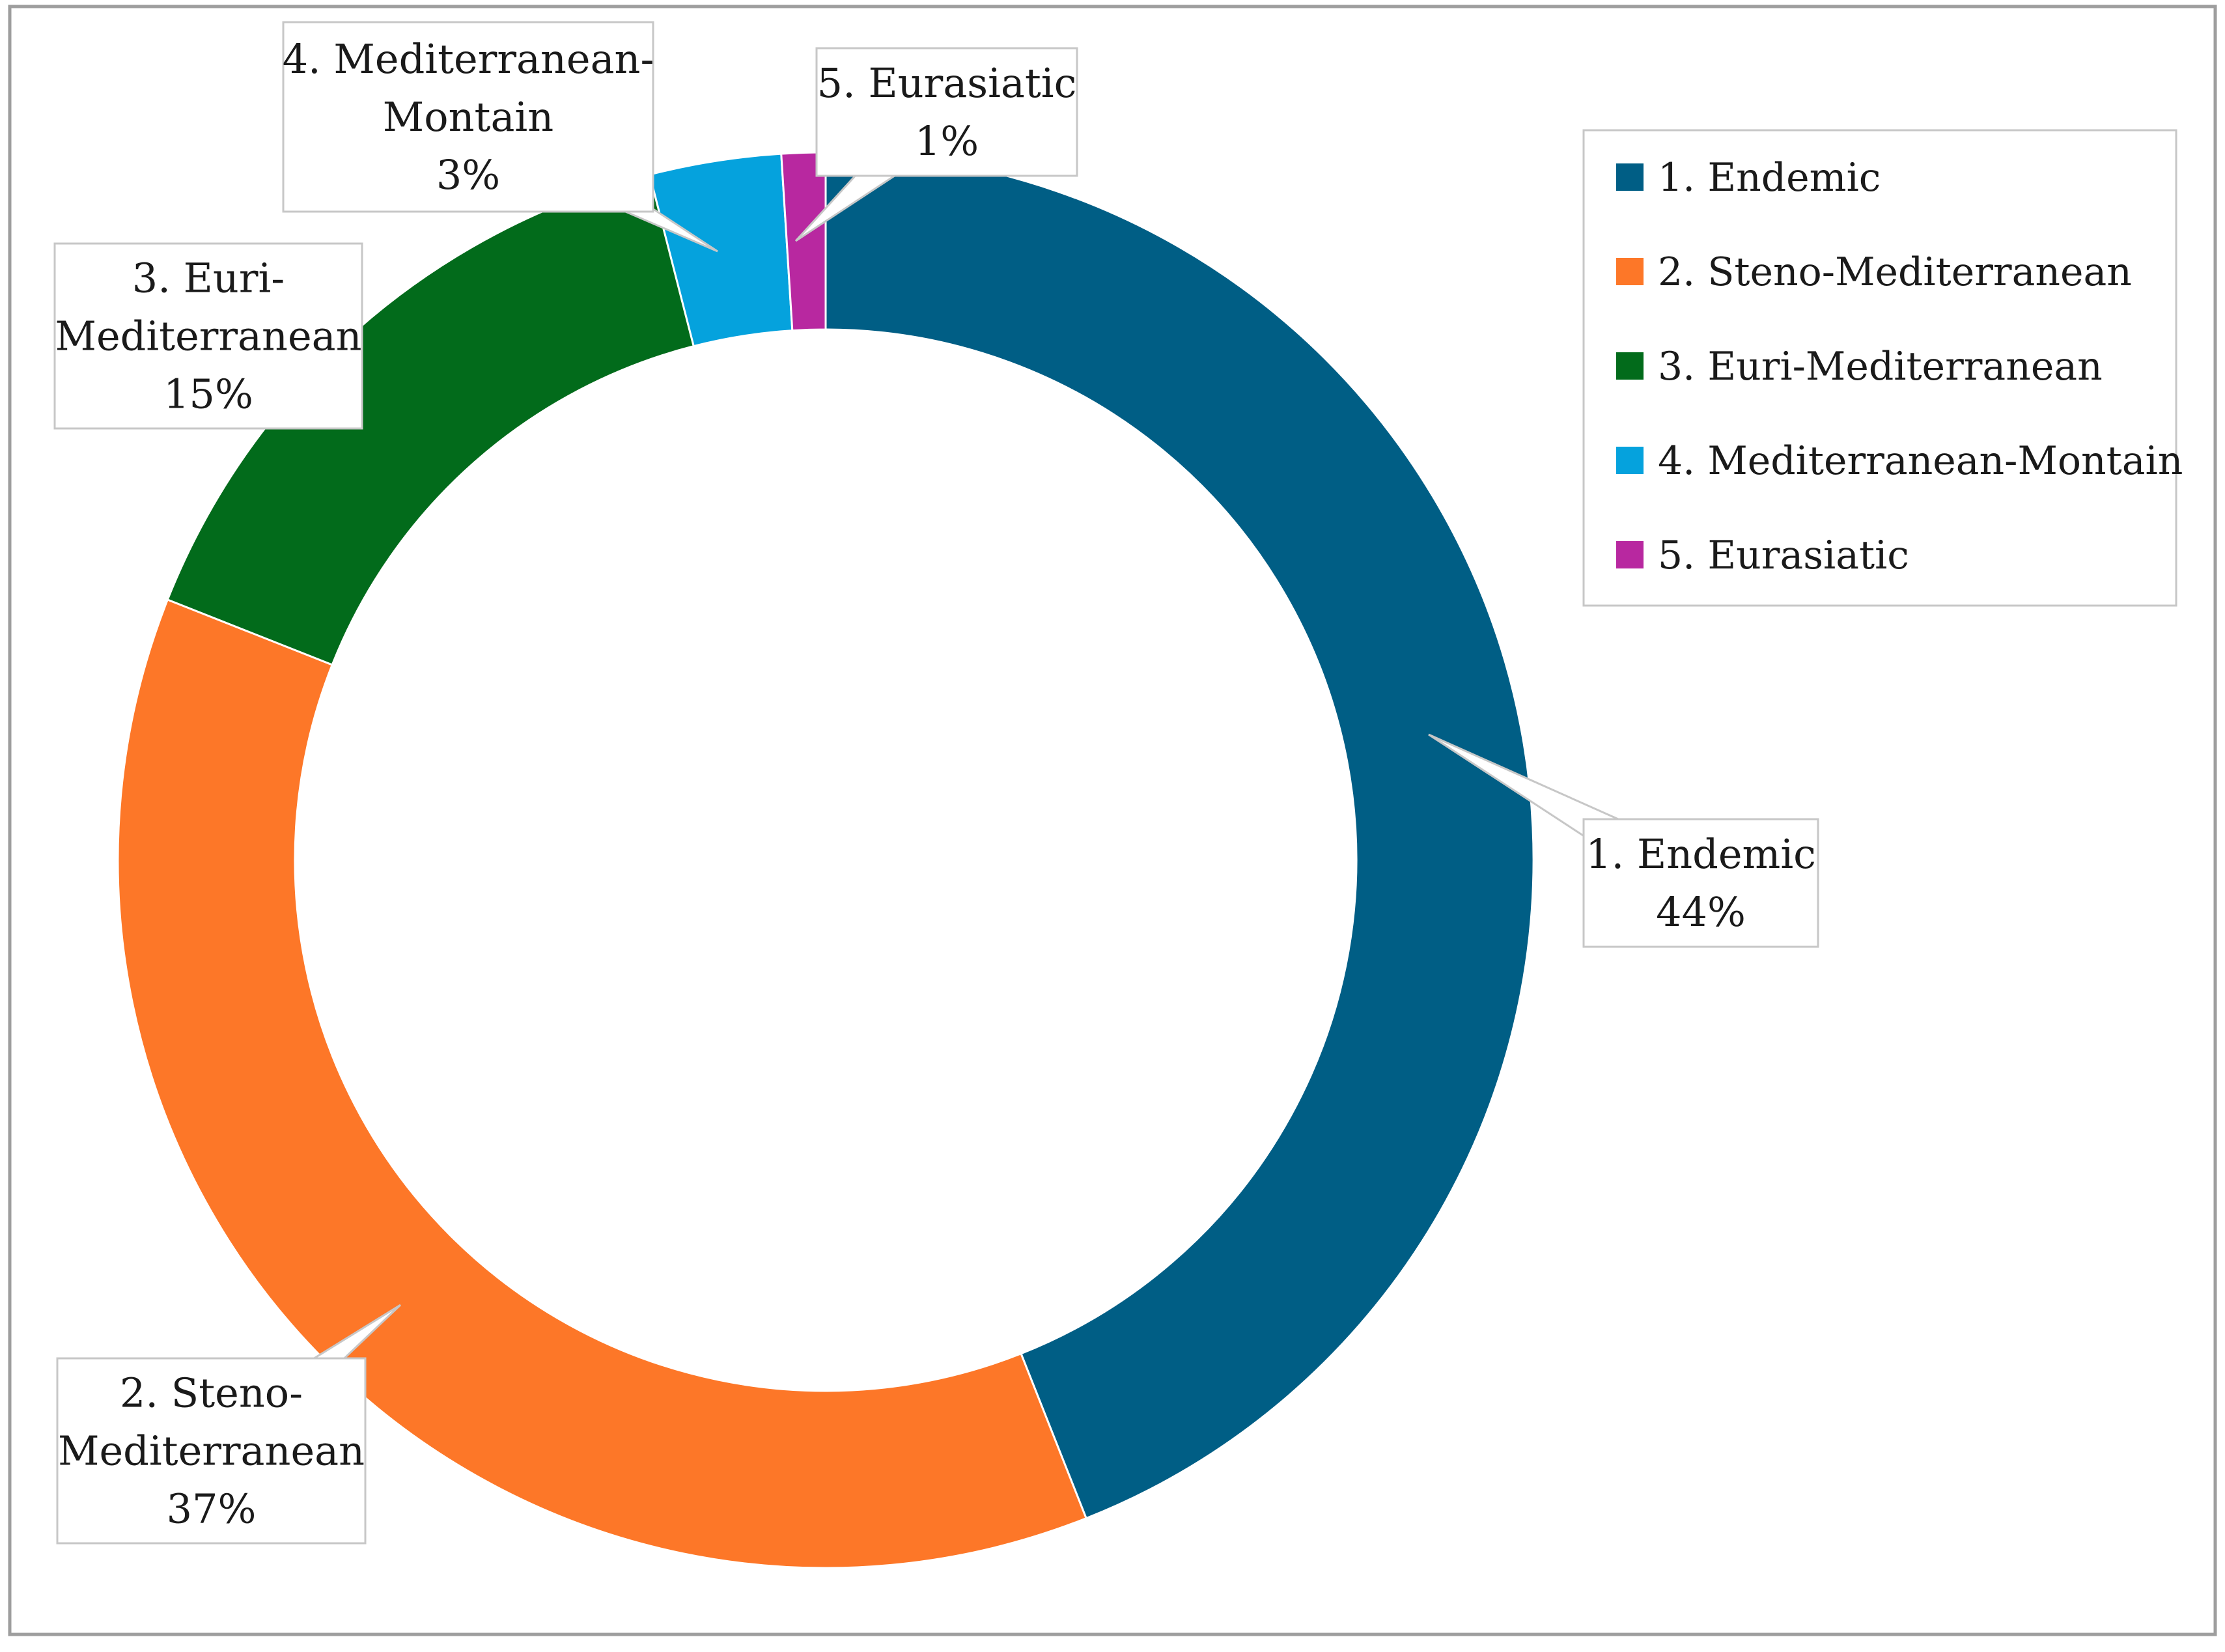 Image resolution: width=2225 pixels, height=1652 pixels. I want to click on data-label-text: 37%, so click(212, 1509).